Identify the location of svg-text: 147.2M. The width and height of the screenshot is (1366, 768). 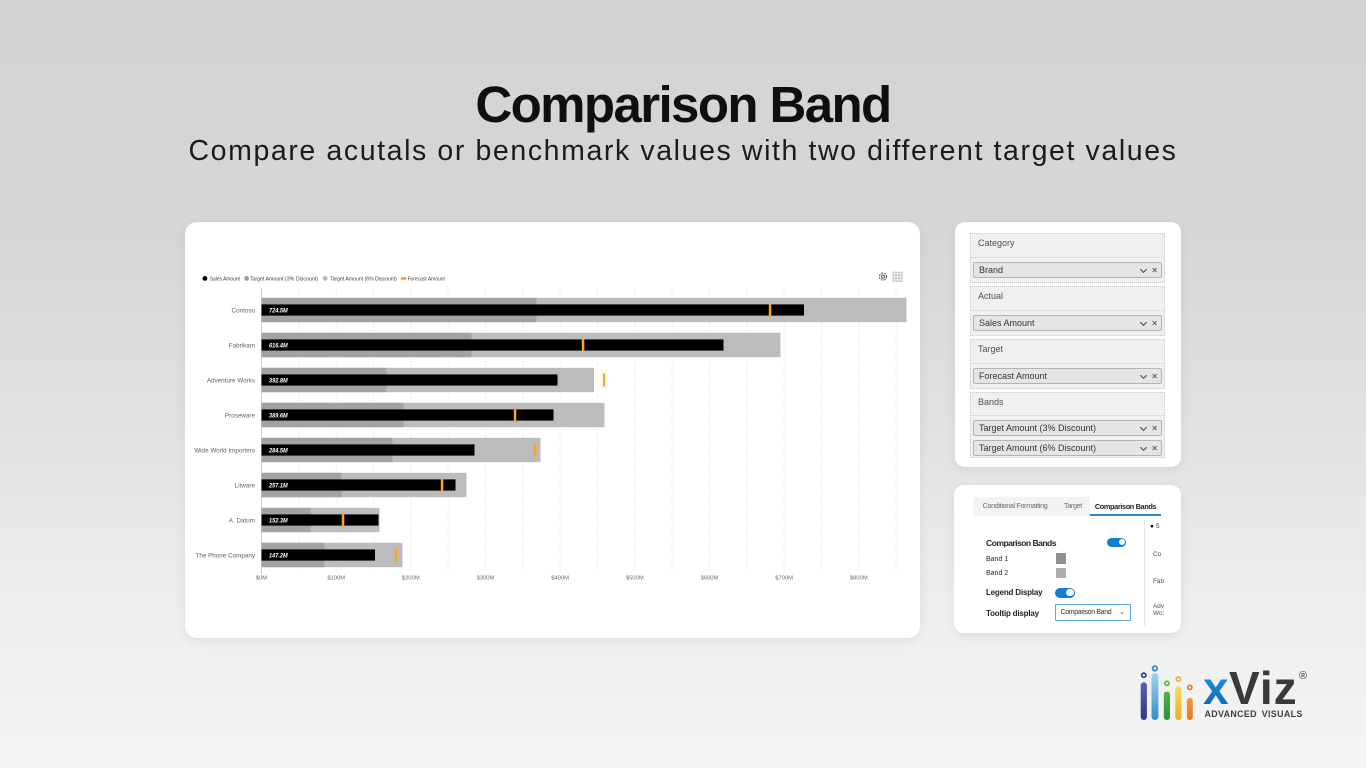
(278, 555).